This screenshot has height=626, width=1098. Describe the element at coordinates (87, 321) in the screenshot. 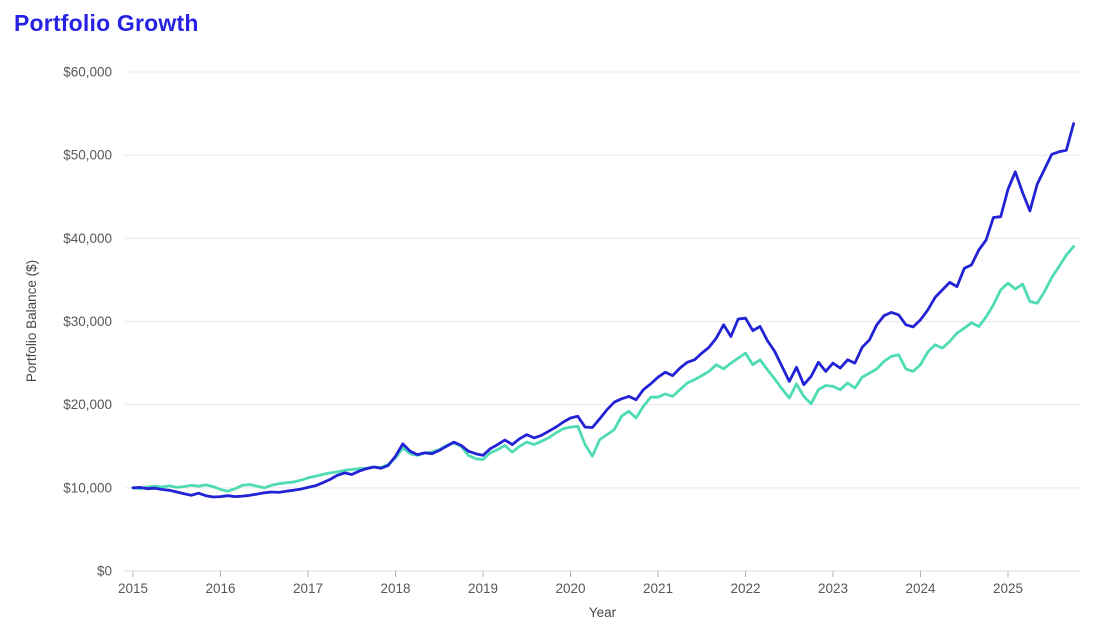

I see `y-tick-label: $30,000` at that location.